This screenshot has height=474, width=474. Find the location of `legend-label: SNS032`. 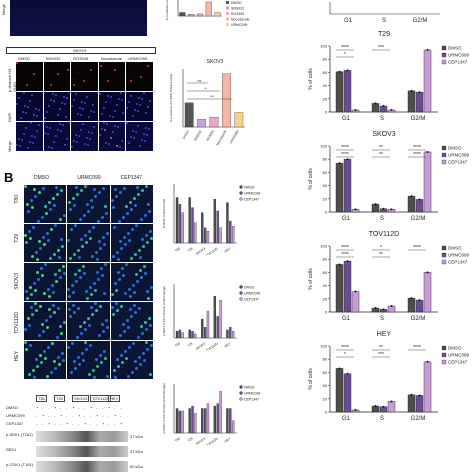

legend-label: SNS032 is located at coordinates (237, 8).